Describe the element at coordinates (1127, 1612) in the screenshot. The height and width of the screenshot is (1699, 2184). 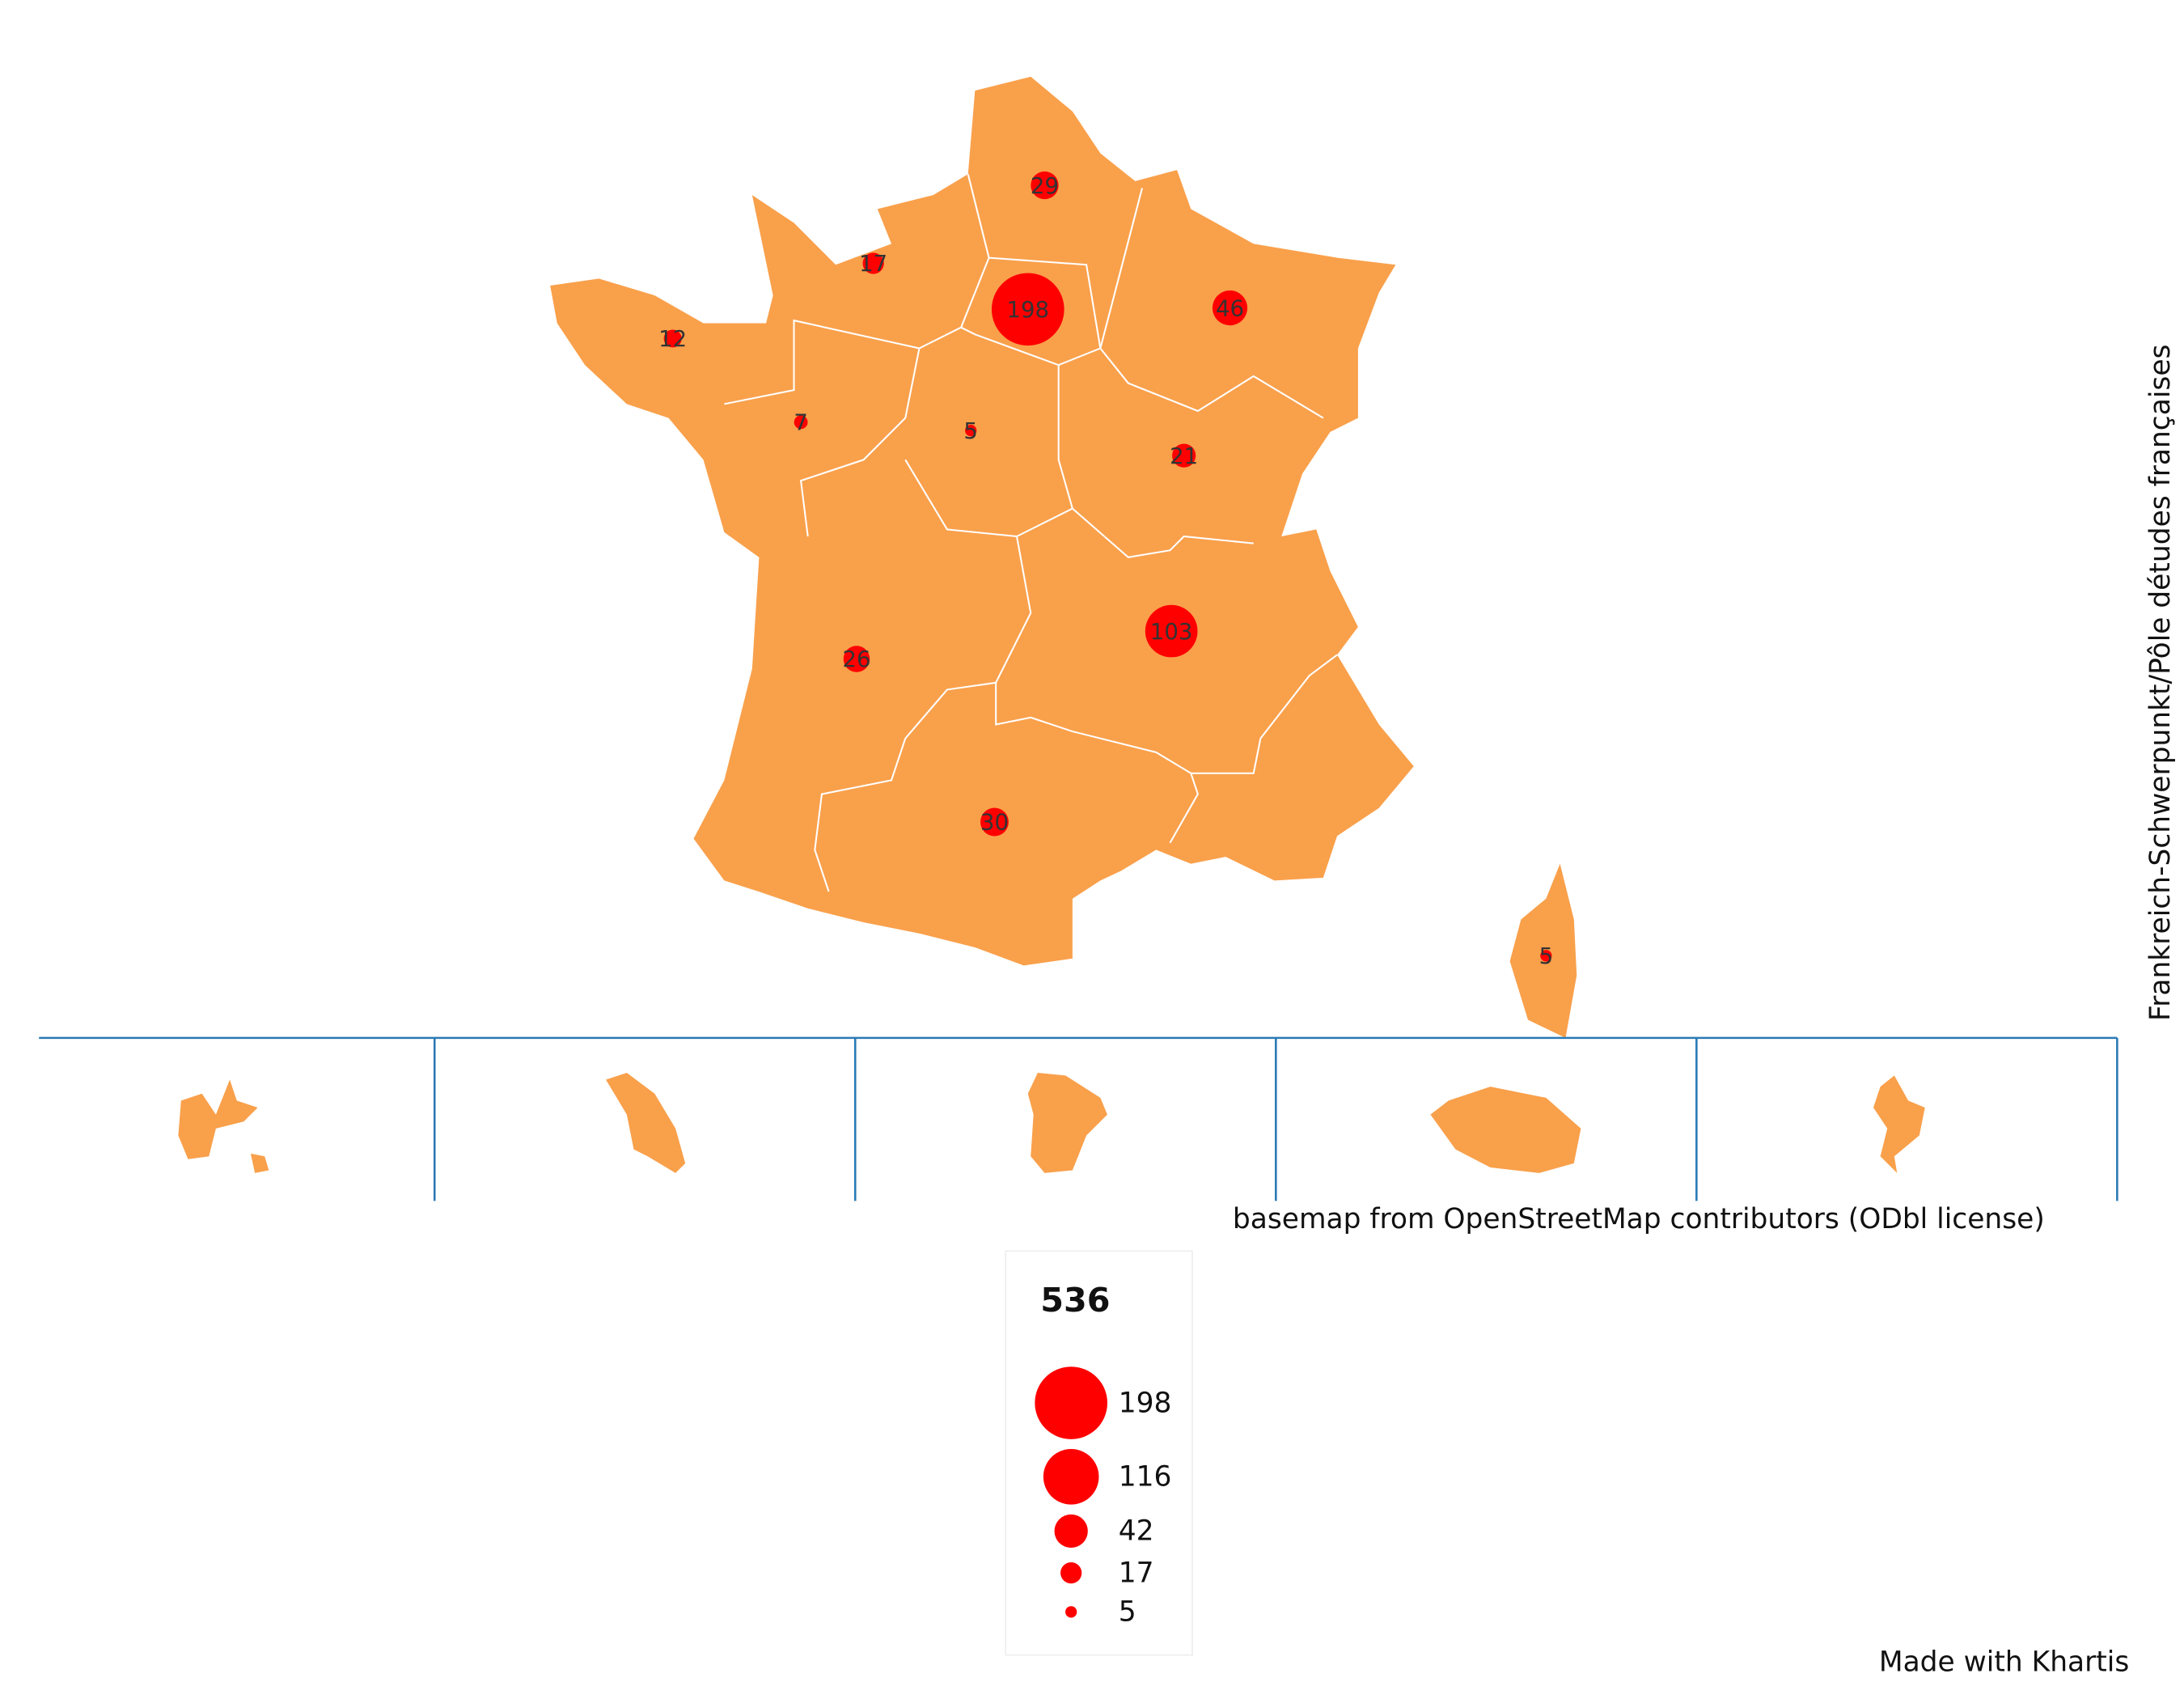
I see `legend-label: 5` at that location.